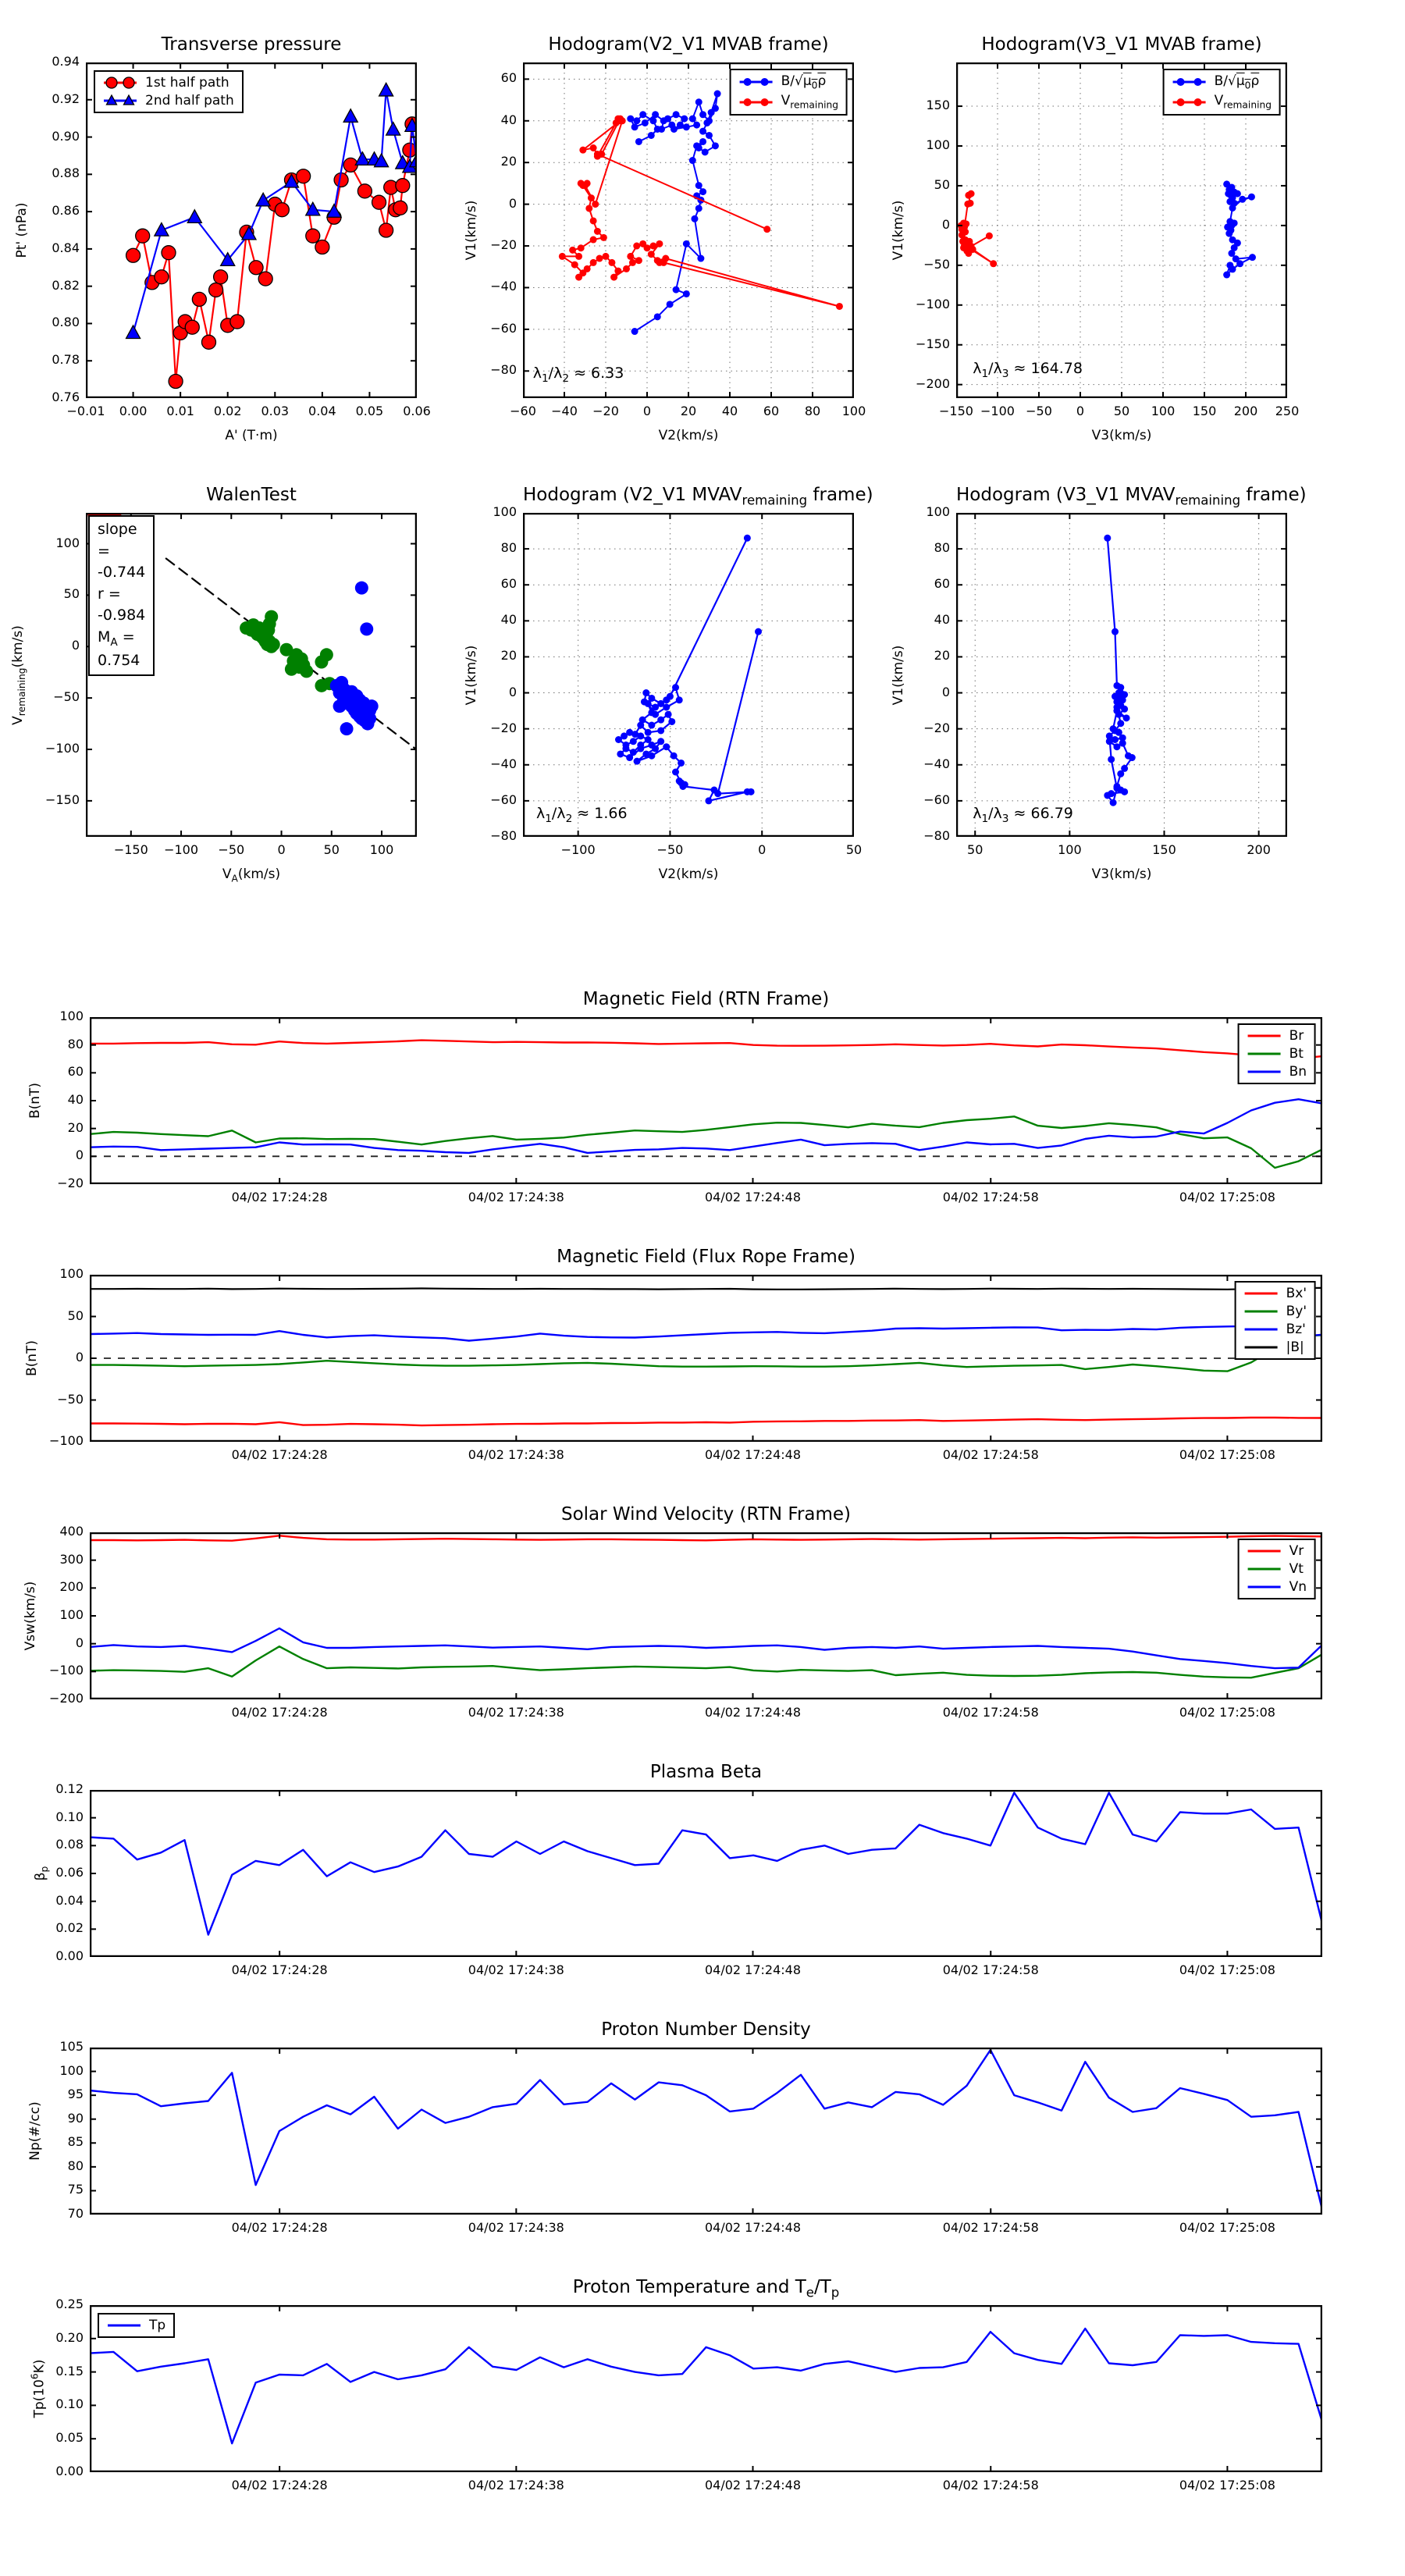 This screenshot has height=2576, width=1405. What do you see at coordinates (69, 1817) in the screenshot?
I see `y-tick-label: 0.10` at bounding box center [69, 1817].